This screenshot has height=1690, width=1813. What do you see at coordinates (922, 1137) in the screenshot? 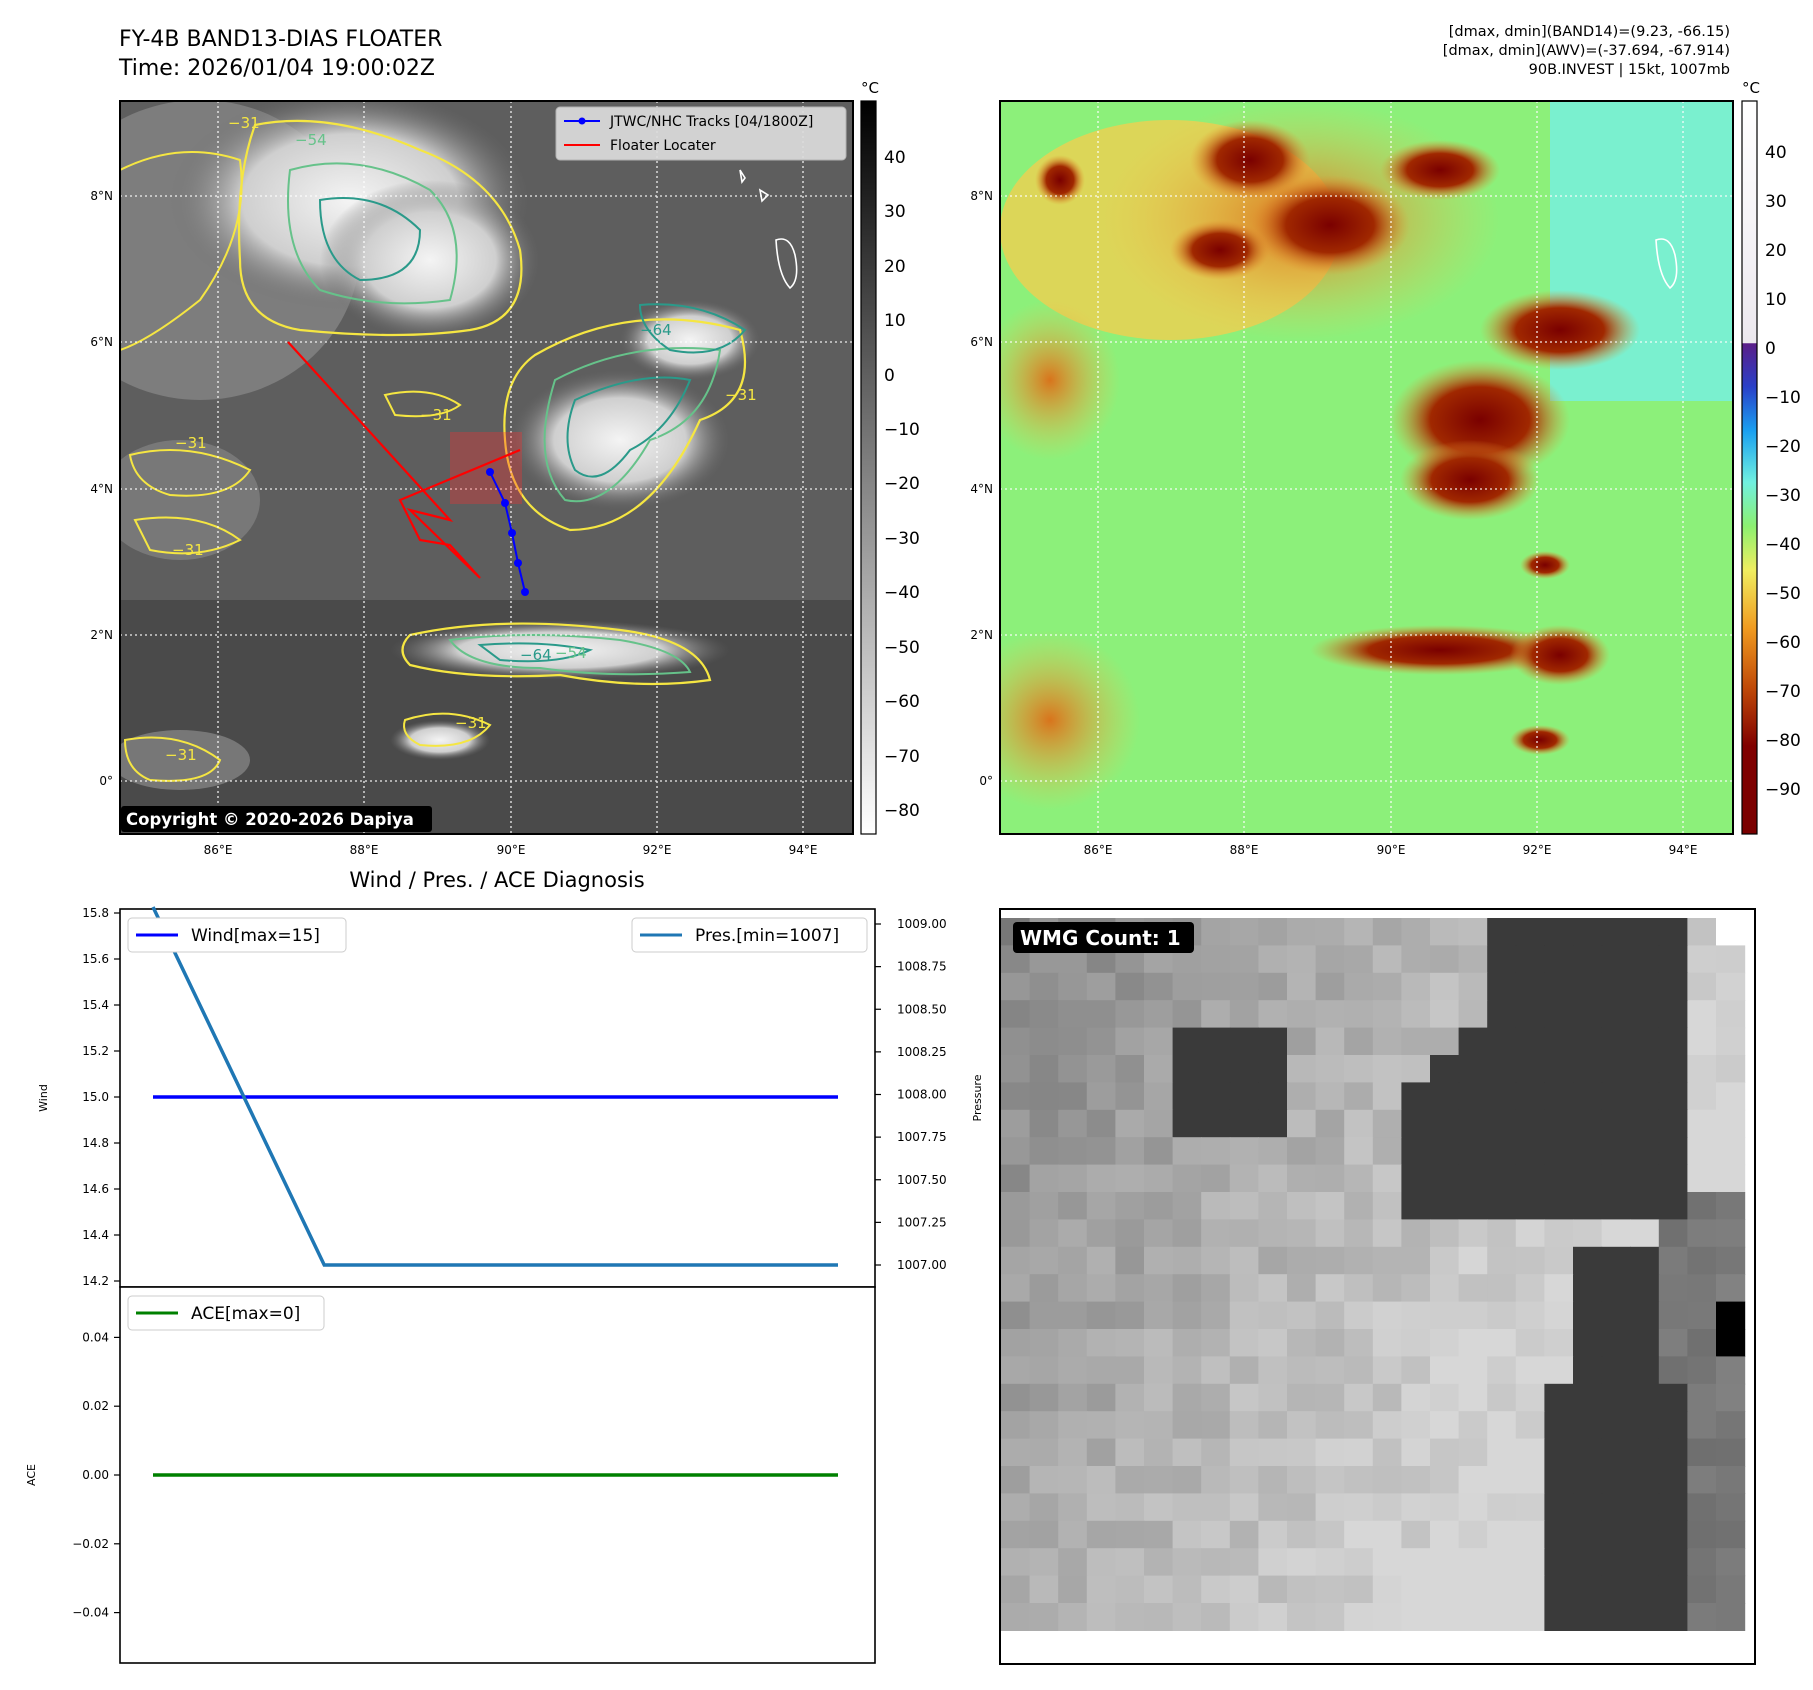
I see `pressure-tick-label: 1007.75` at bounding box center [922, 1137].